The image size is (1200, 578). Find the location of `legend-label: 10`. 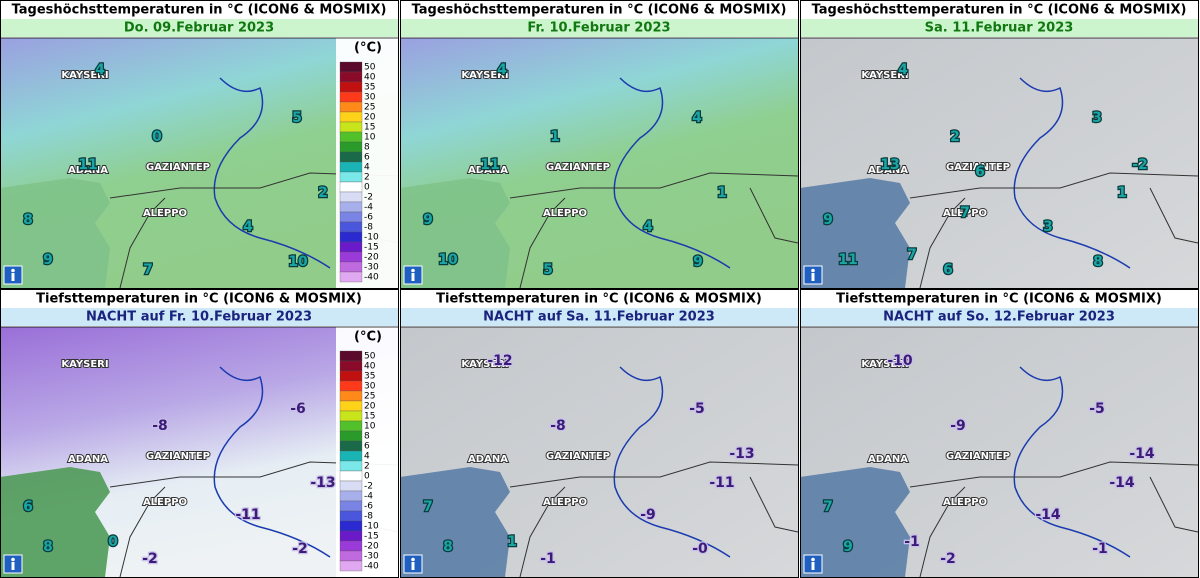

legend-label: 10 is located at coordinates (370, 427).